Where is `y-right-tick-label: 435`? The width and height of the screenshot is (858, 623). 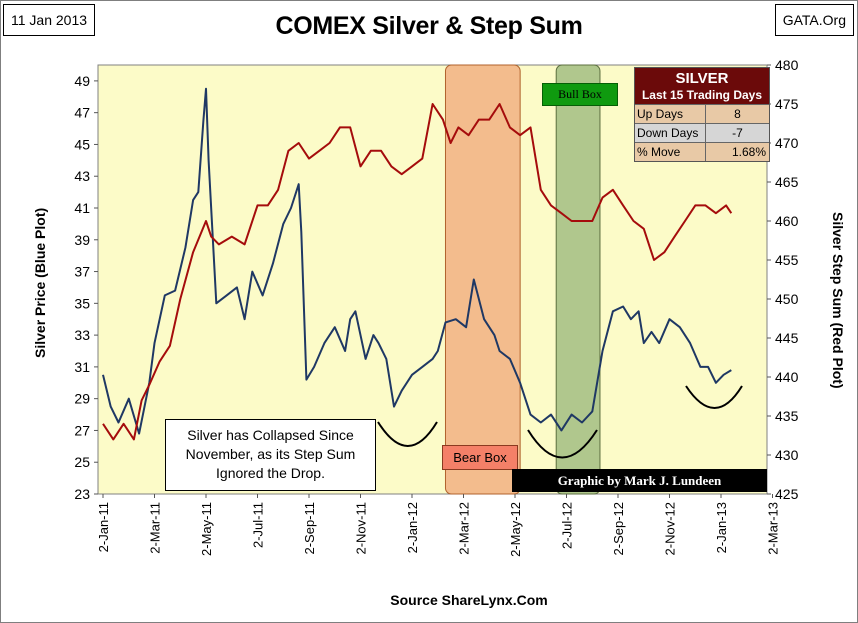 y-right-tick-label: 435 is located at coordinates (787, 416).